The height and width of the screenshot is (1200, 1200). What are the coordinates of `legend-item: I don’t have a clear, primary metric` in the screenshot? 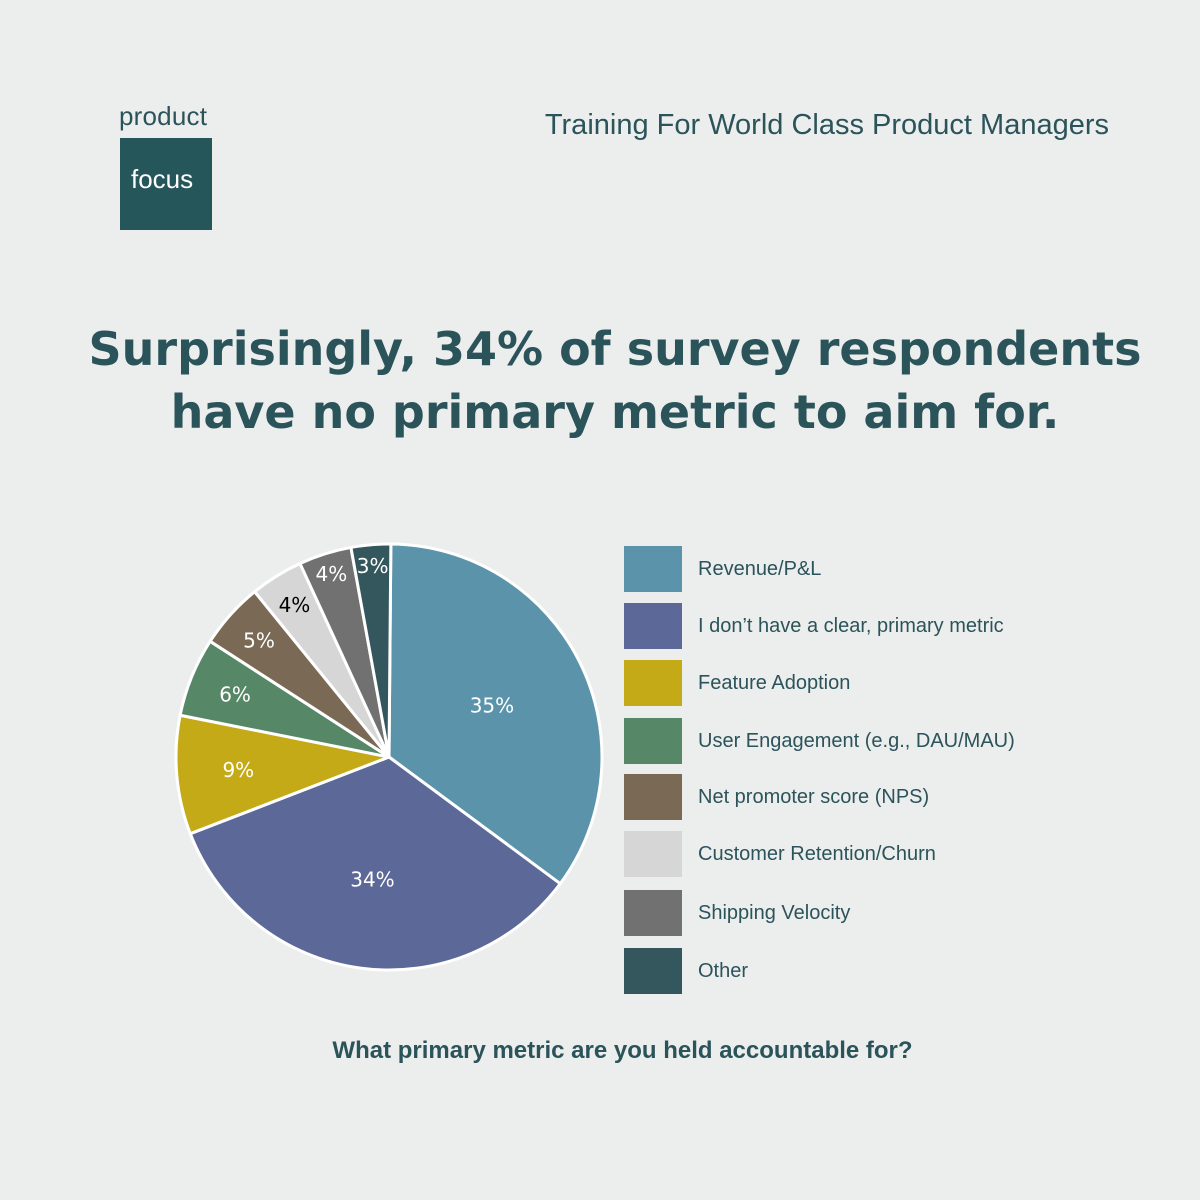 It's located at (904, 626).